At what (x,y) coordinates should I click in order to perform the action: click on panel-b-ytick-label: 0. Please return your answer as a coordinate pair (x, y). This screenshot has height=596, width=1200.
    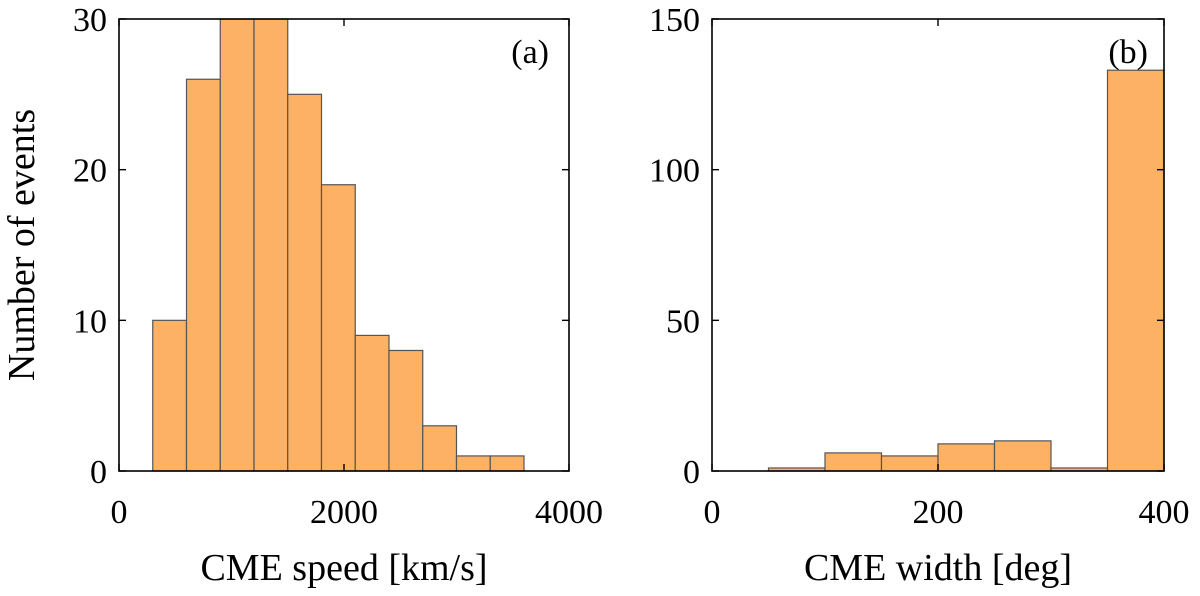
    Looking at the image, I should click on (691, 472).